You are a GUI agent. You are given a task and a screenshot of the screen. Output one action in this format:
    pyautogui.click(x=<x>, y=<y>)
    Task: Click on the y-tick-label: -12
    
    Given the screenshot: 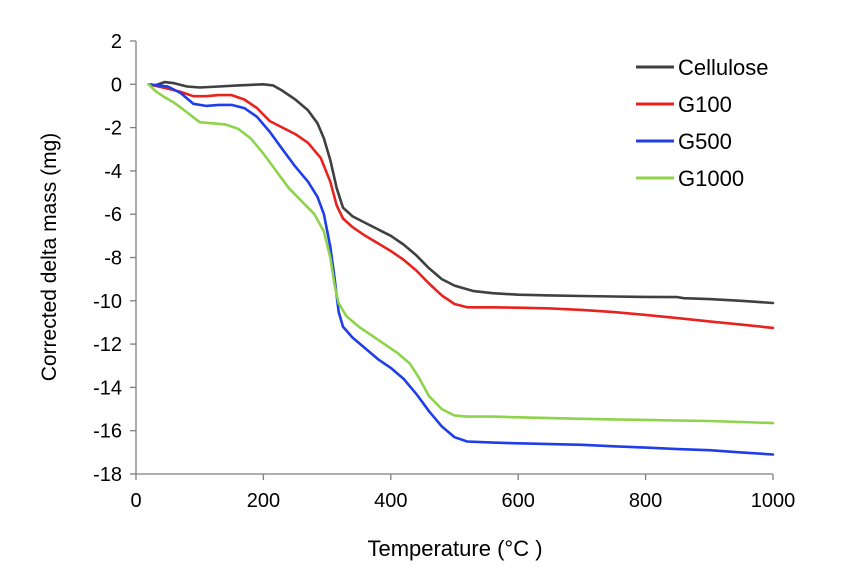 What is the action you would take?
    pyautogui.click(x=107, y=345)
    